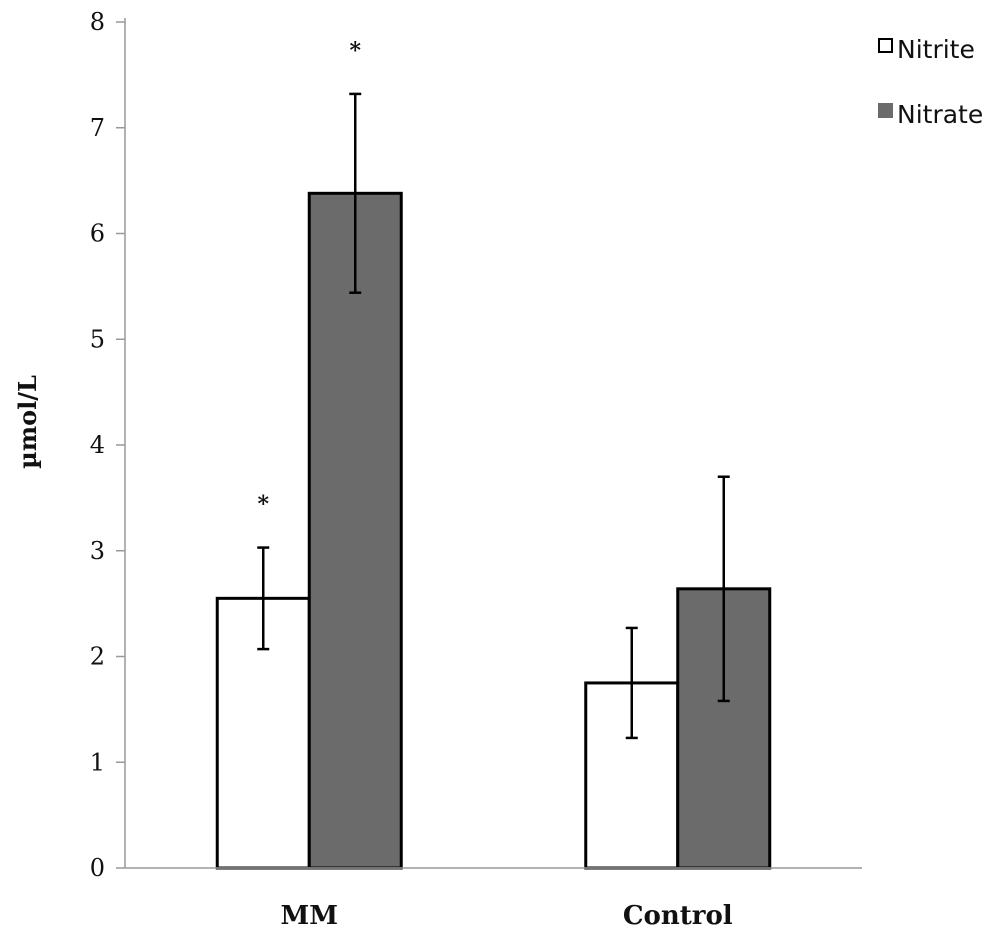 The width and height of the screenshot is (1000, 933). Describe the element at coordinates (97, 22) in the screenshot. I see `y-tick-label: 8` at that location.